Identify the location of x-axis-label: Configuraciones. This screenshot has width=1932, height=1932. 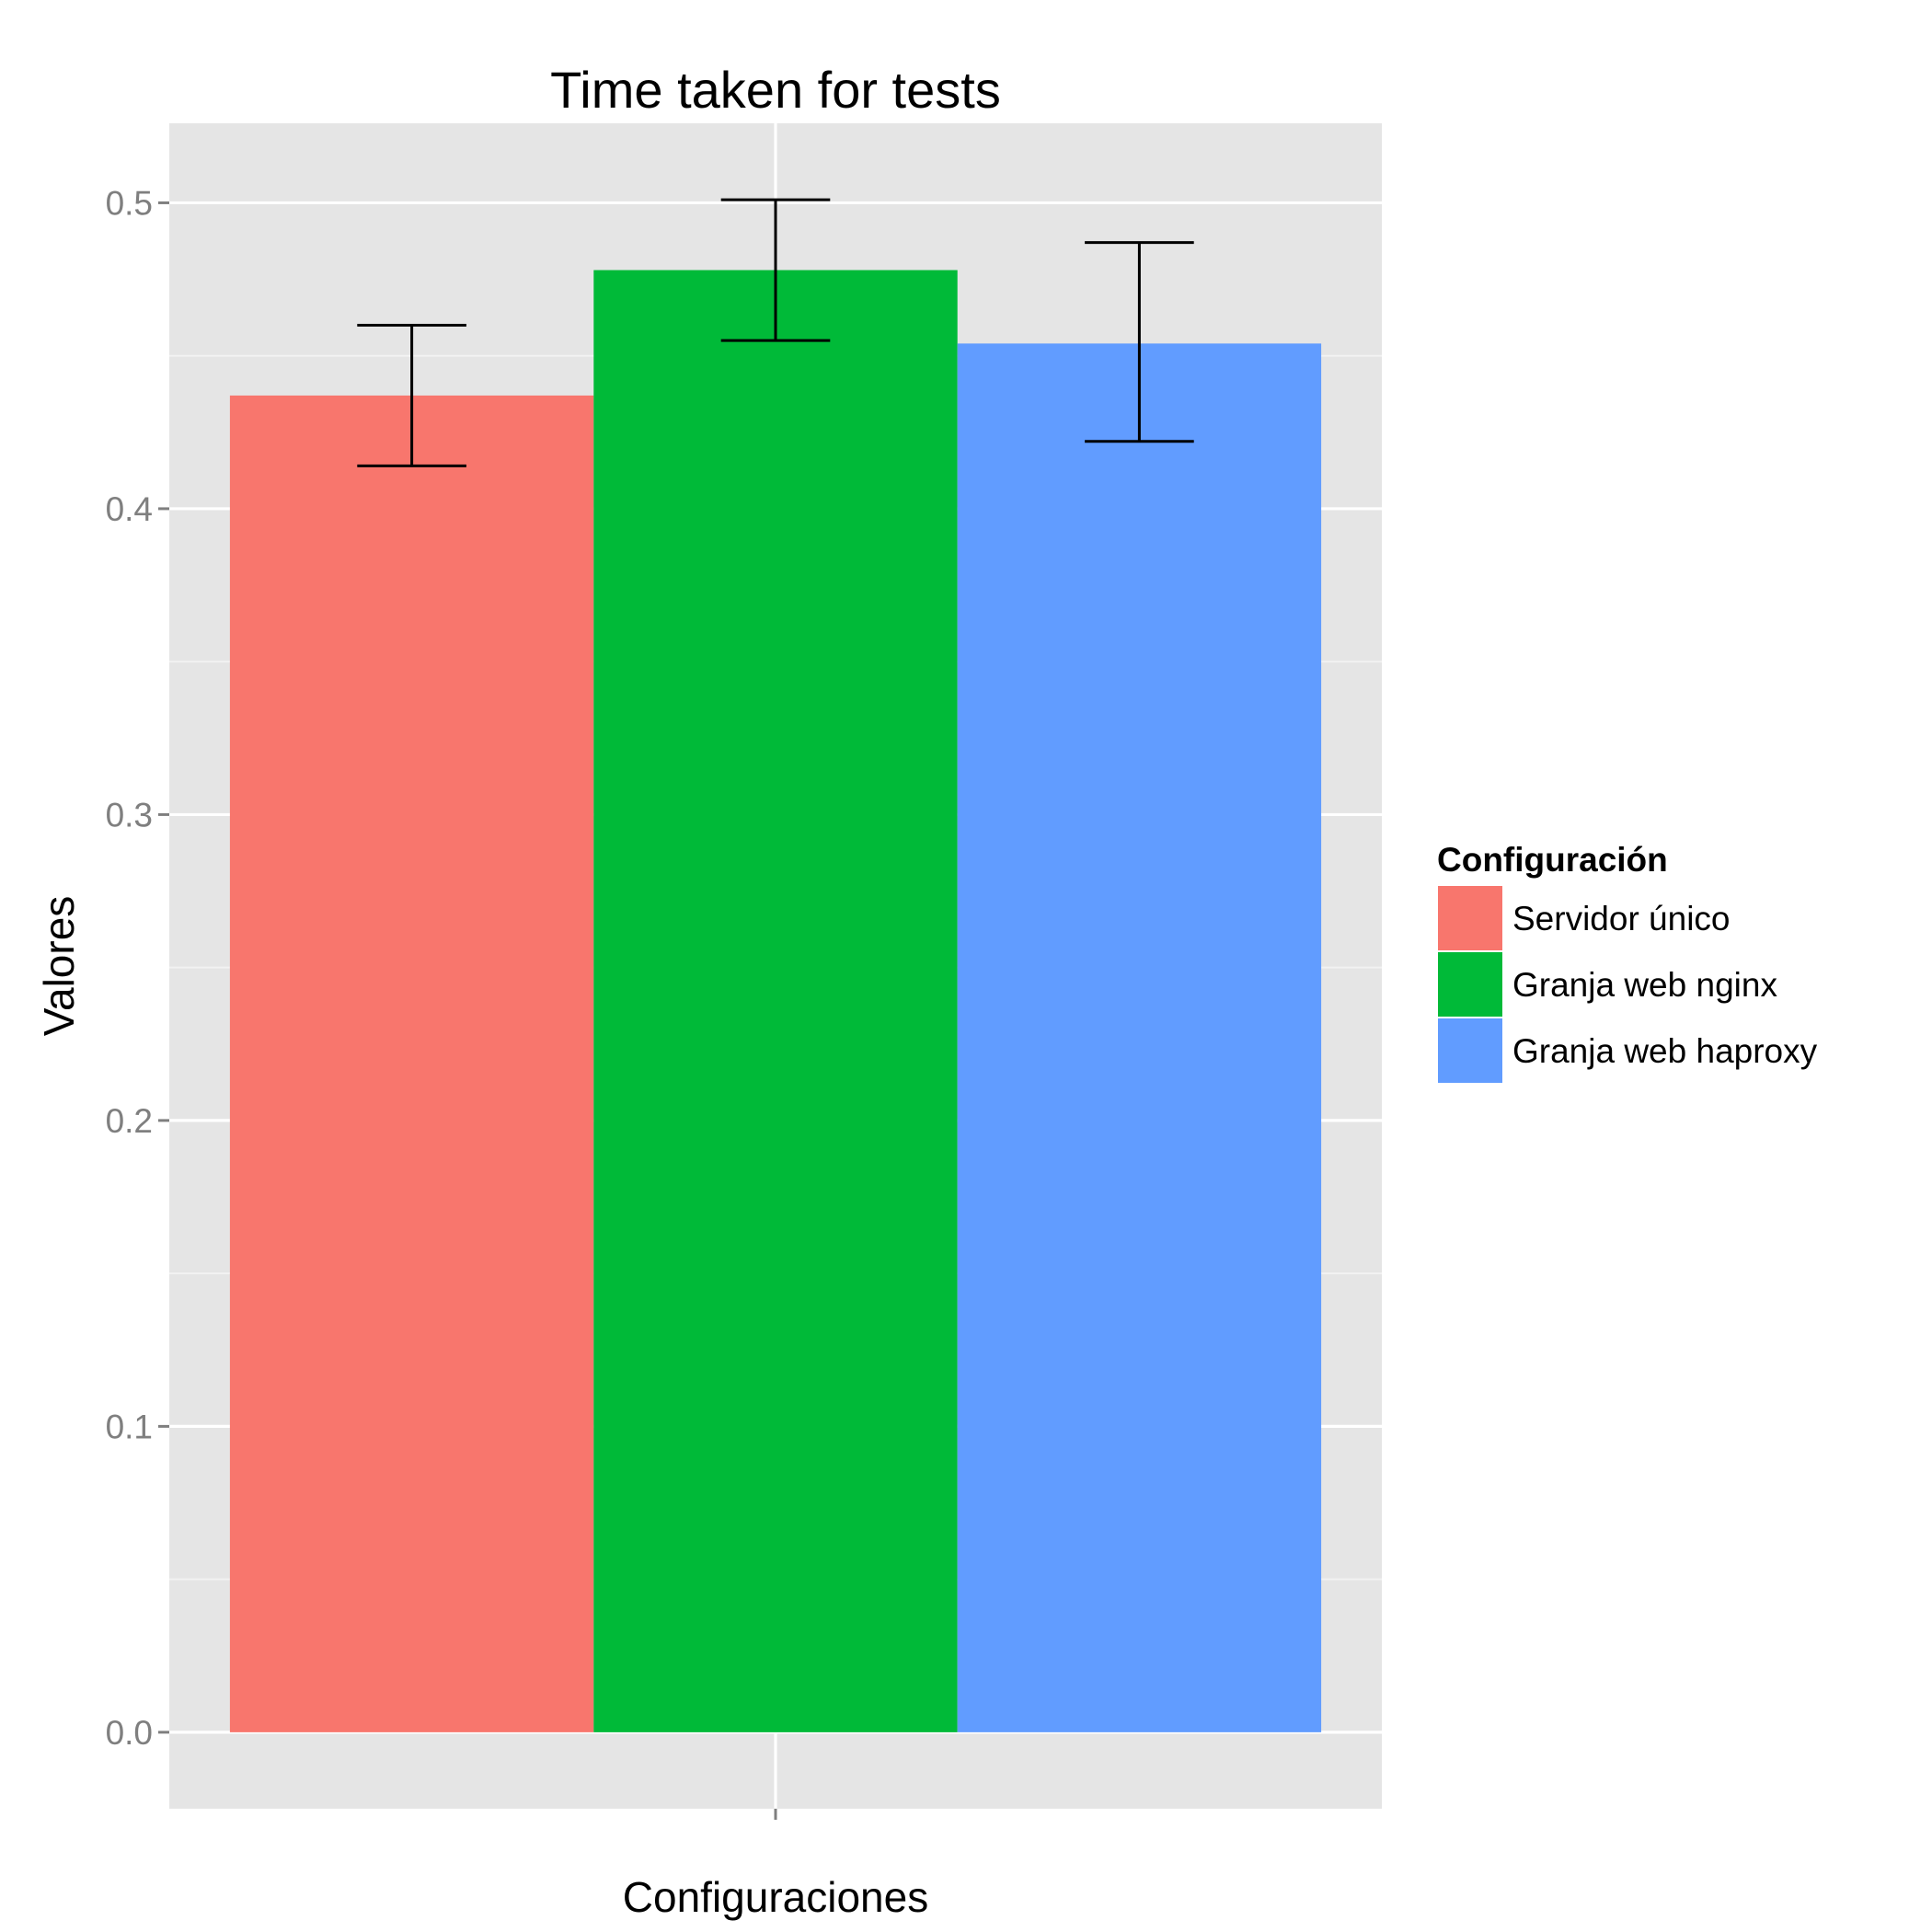
(775, 1897).